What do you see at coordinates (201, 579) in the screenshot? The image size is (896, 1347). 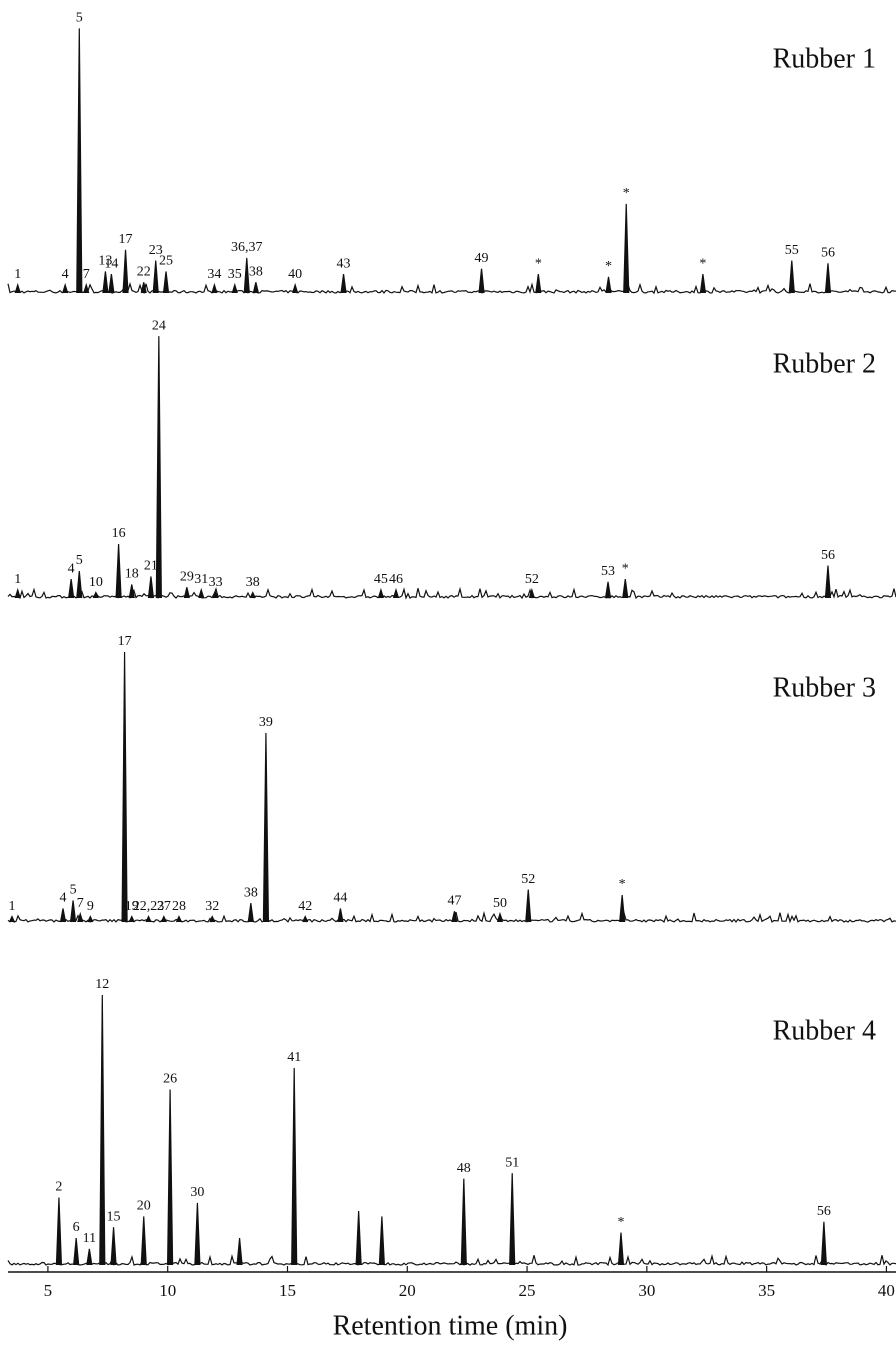 I see `peak-label: 31` at bounding box center [201, 579].